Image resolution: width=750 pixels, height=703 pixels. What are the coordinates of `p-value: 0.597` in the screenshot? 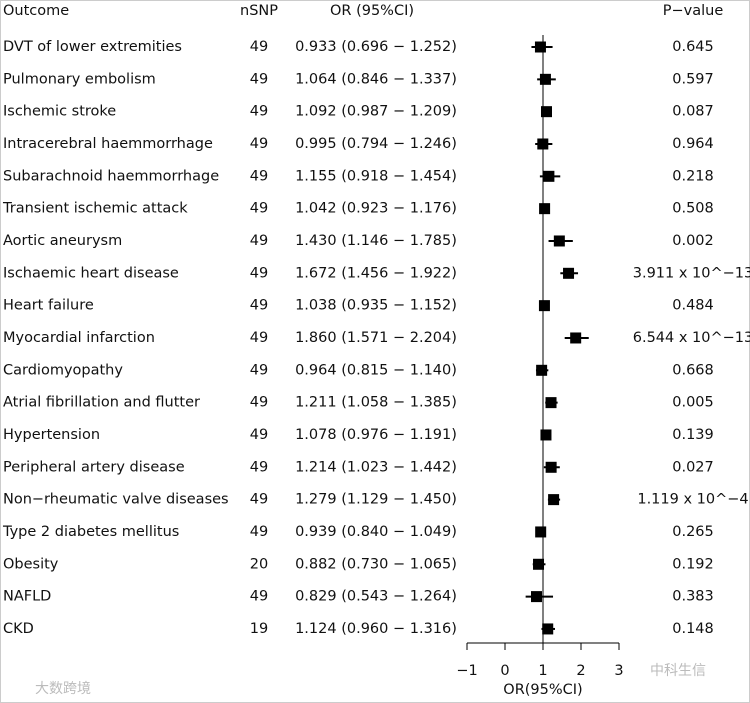 It's located at (693, 79).